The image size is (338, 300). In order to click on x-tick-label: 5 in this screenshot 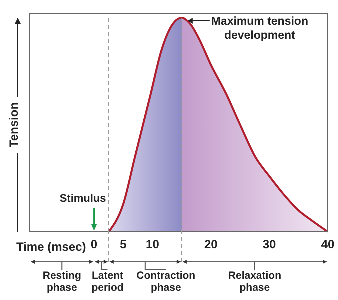, I will do `click(124, 245)`.